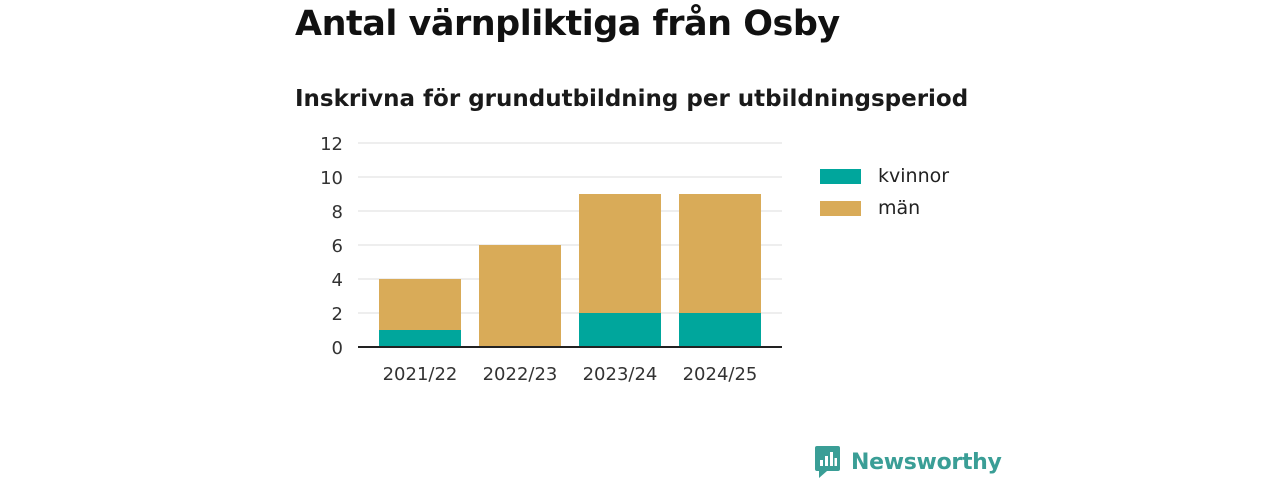 This screenshot has width=1280, height=480. I want to click on y-tick-label-0: 0, so click(337, 348).